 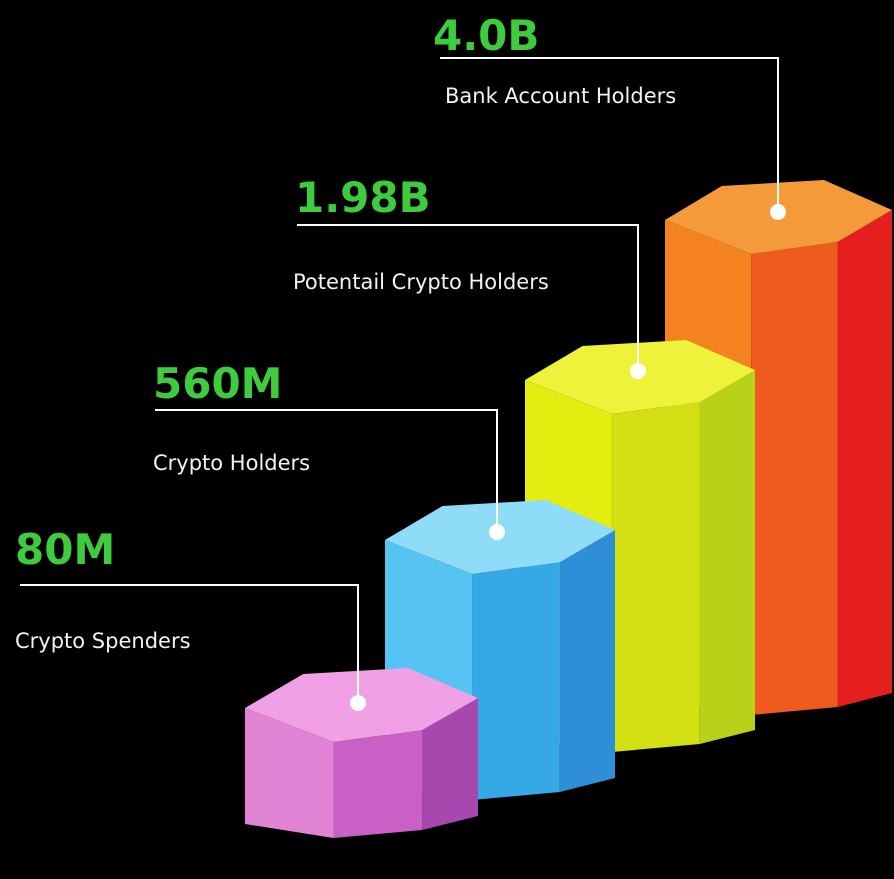 I want to click on value-text: 560M, so click(x=217, y=383).